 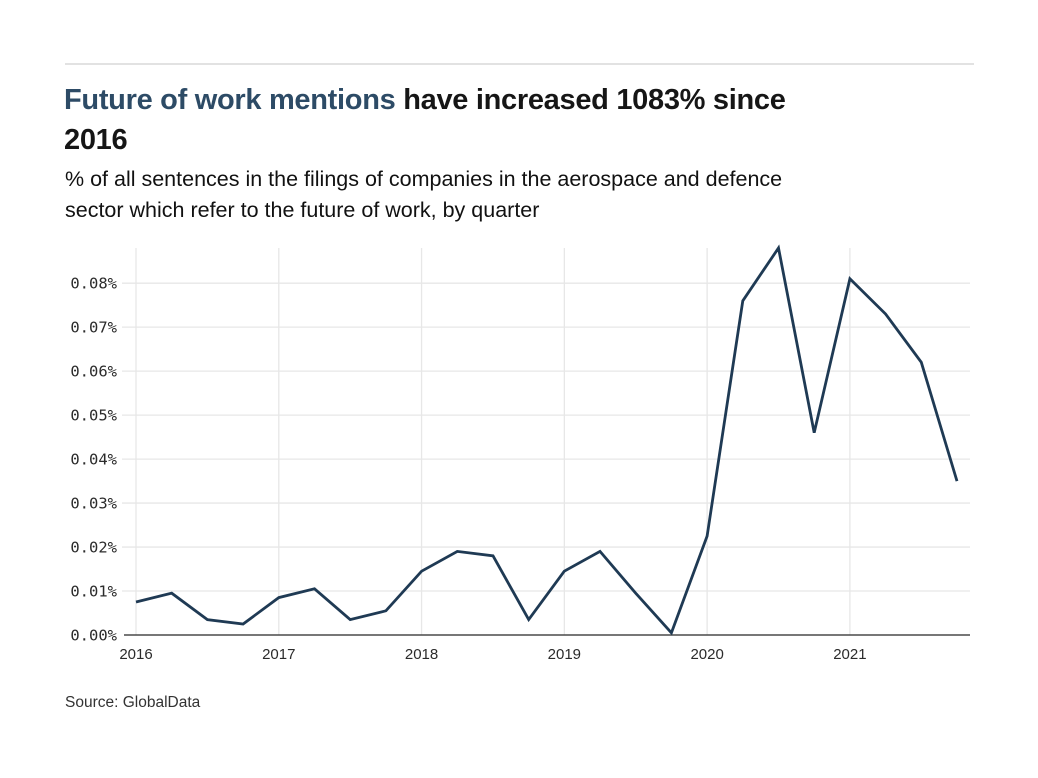 I want to click on y-tick-label: 0.02%, so click(x=93, y=548).